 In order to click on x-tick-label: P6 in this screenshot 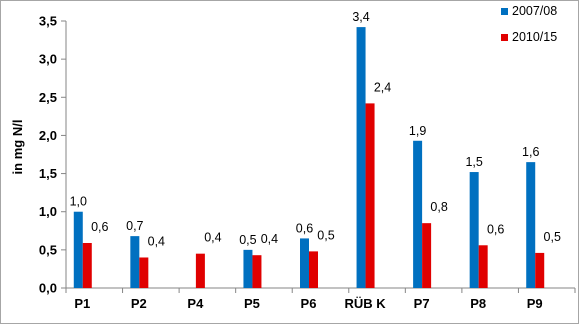, I will do `click(309, 303)`.